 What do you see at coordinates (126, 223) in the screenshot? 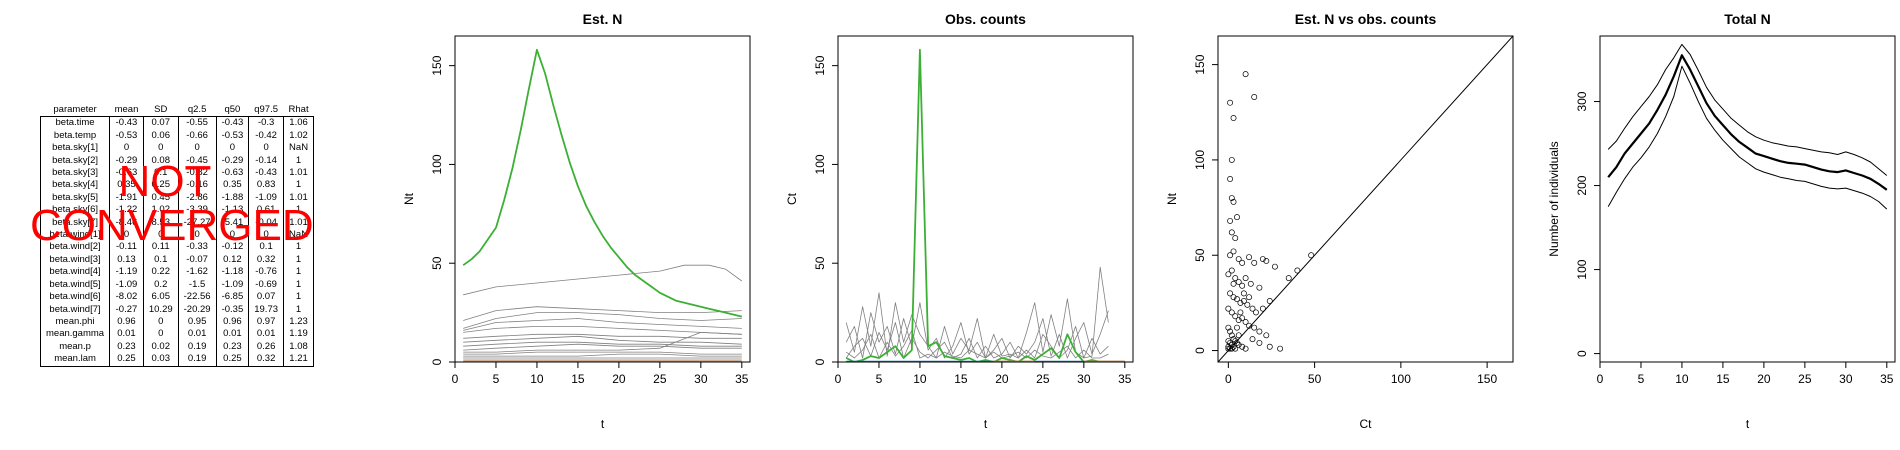
I see `value-cell: -8.46` at bounding box center [126, 223].